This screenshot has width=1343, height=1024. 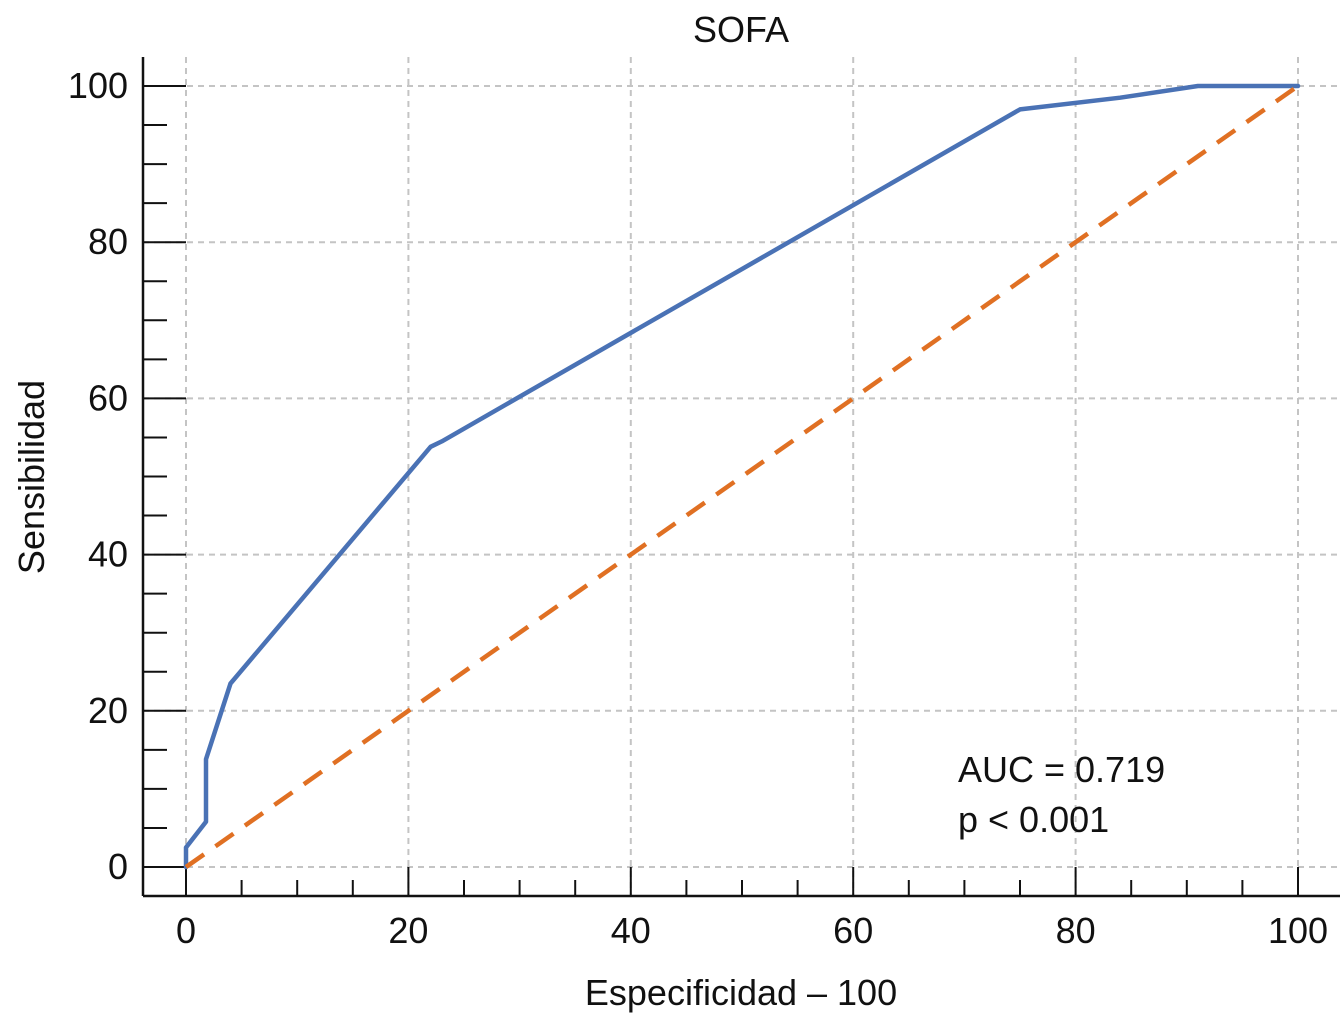 I want to click on chart-title: SOFA, so click(x=741, y=29).